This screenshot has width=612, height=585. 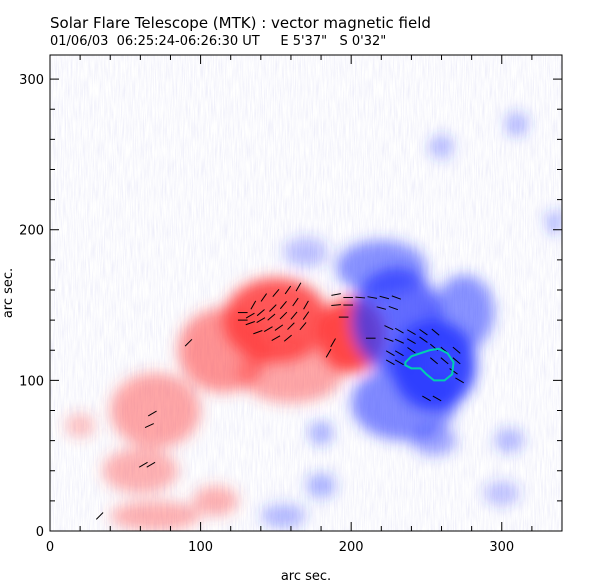 What do you see at coordinates (351, 547) in the screenshot?
I see `x-tick-label-2: 200` at bounding box center [351, 547].